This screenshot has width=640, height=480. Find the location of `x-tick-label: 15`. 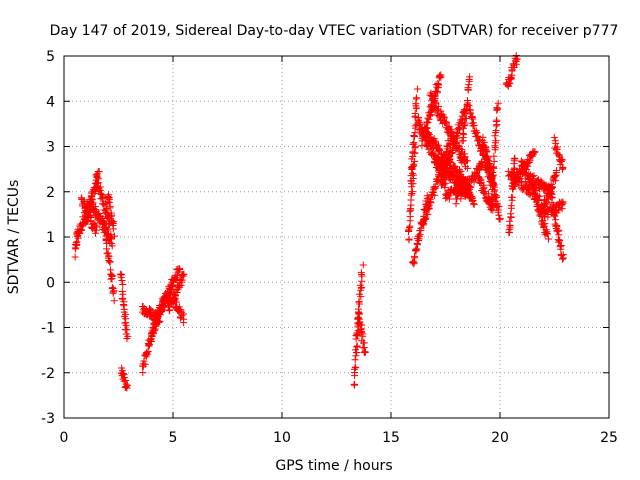

x-tick-label: 15 is located at coordinates (391, 438).